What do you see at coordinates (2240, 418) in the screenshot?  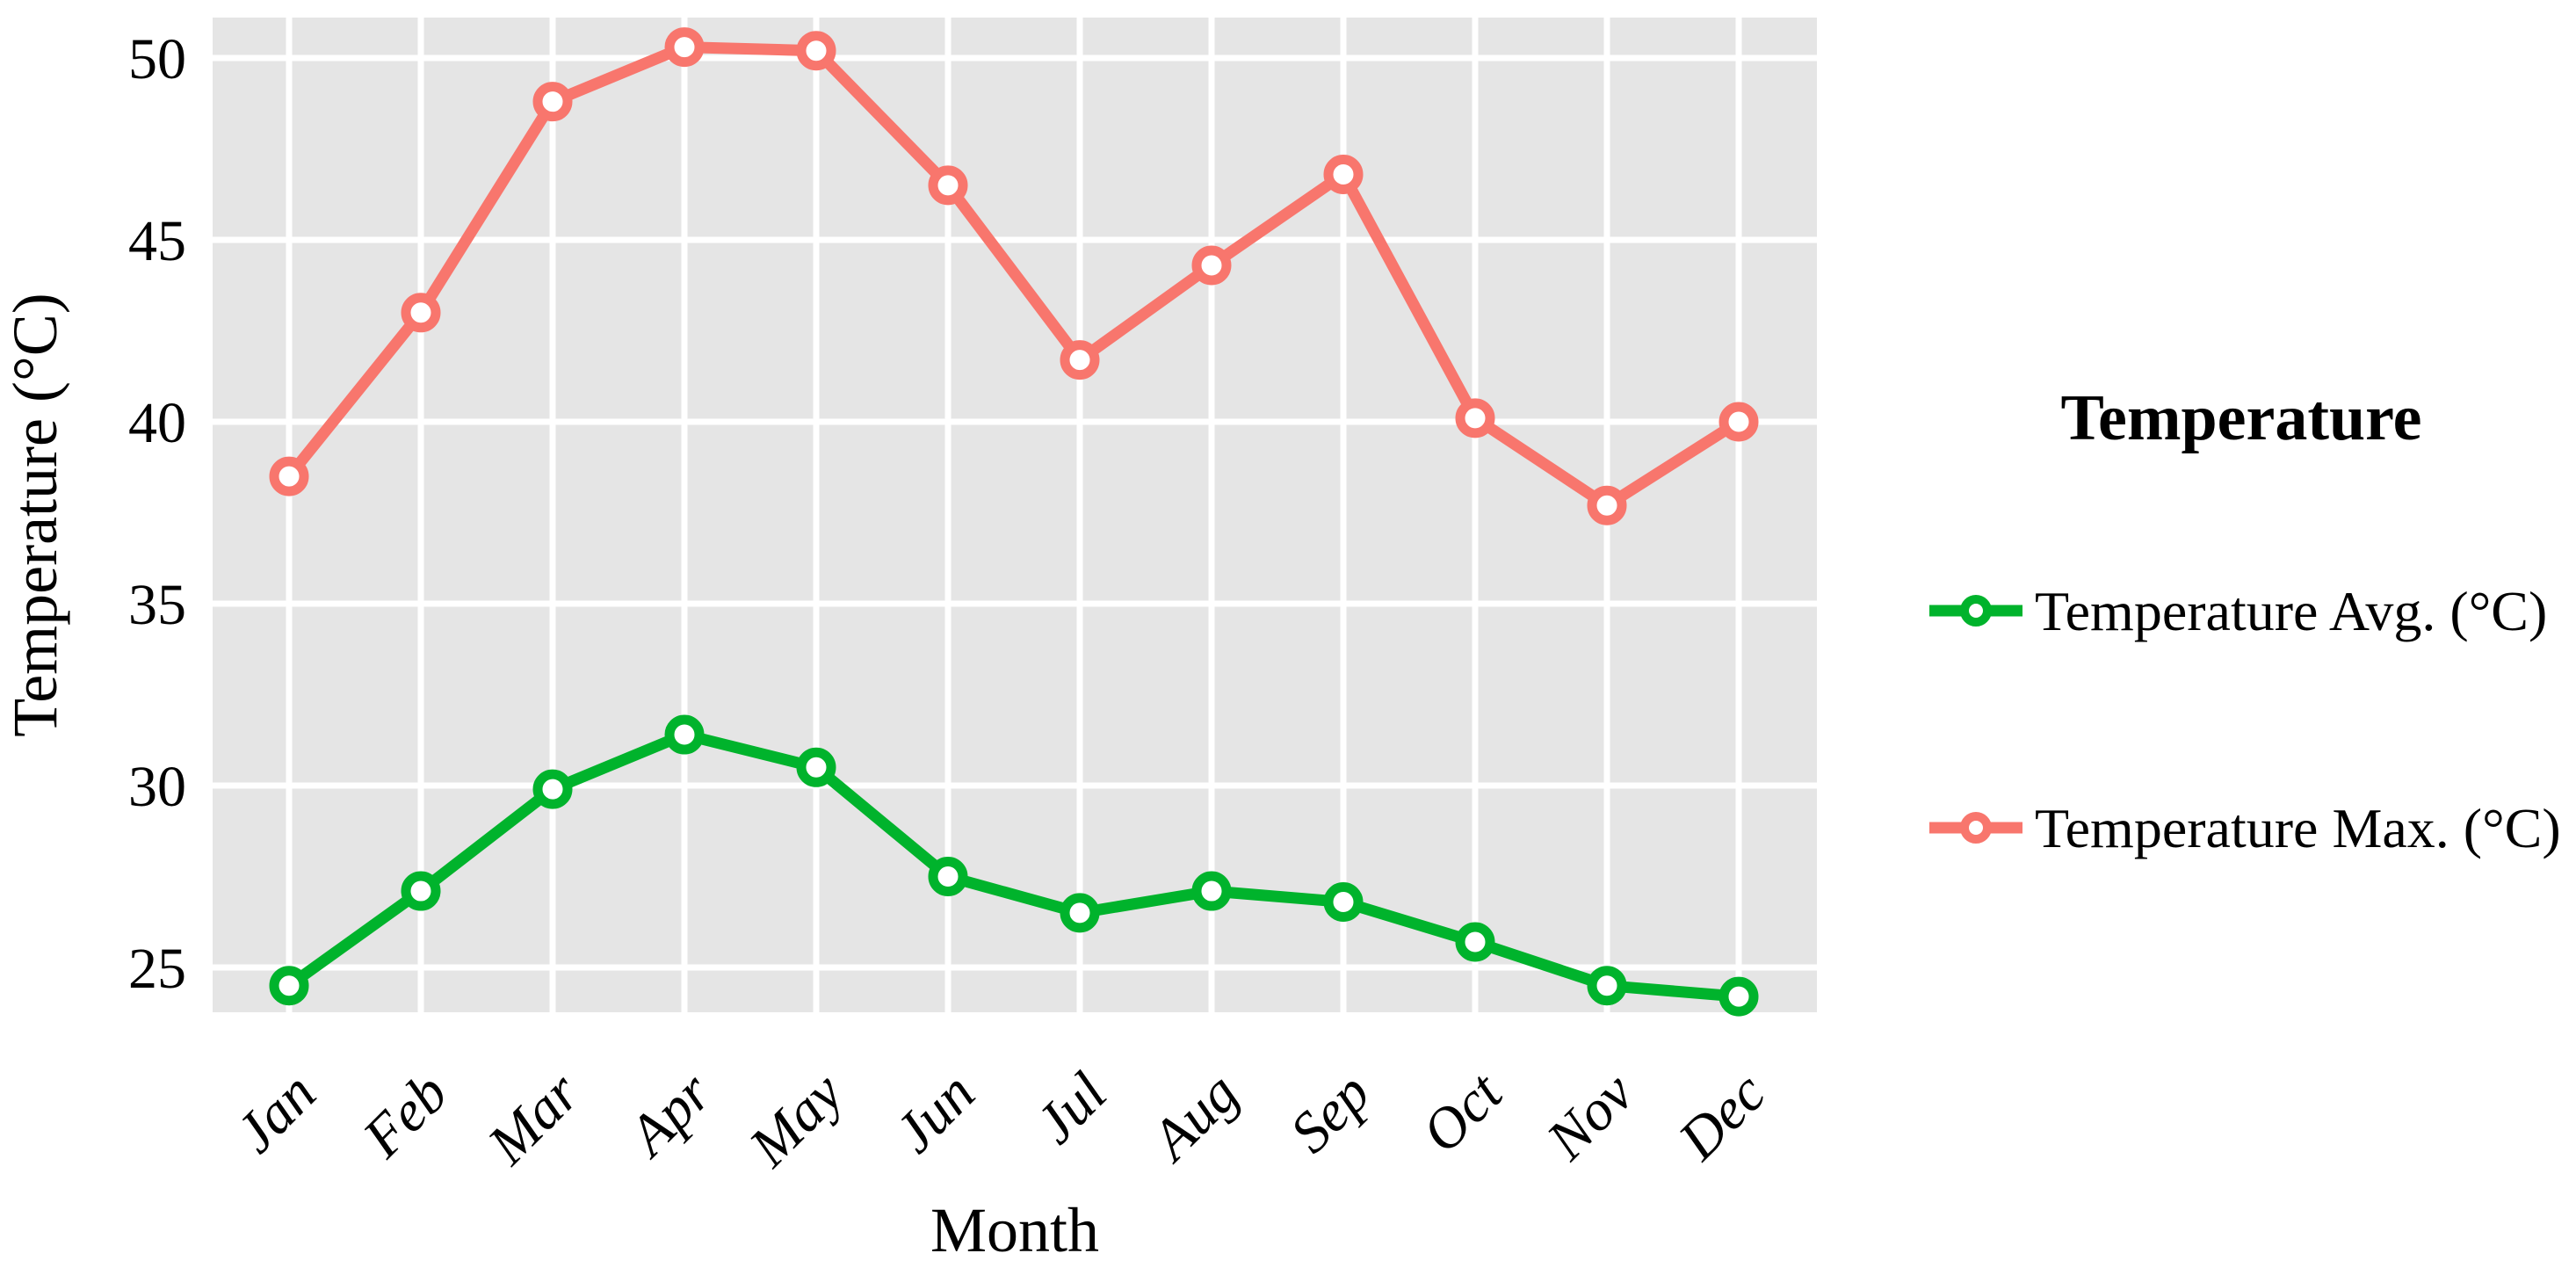 I see `legend-title: Temperature` at bounding box center [2240, 418].